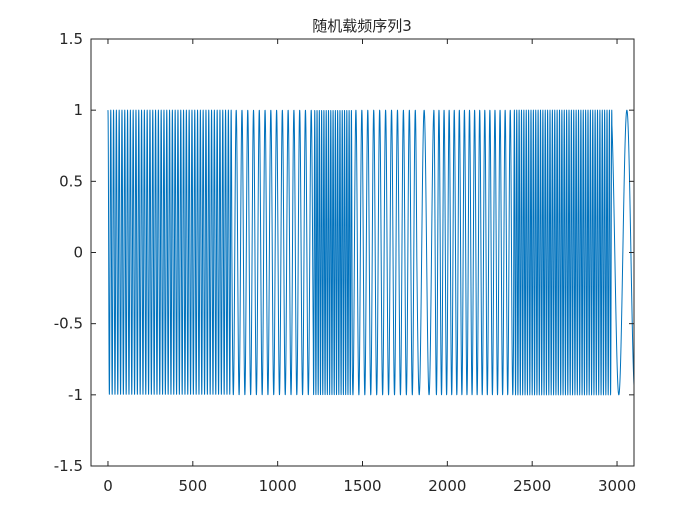 The image size is (700, 525). I want to click on y-tick-label: -1.5, so click(68, 466).